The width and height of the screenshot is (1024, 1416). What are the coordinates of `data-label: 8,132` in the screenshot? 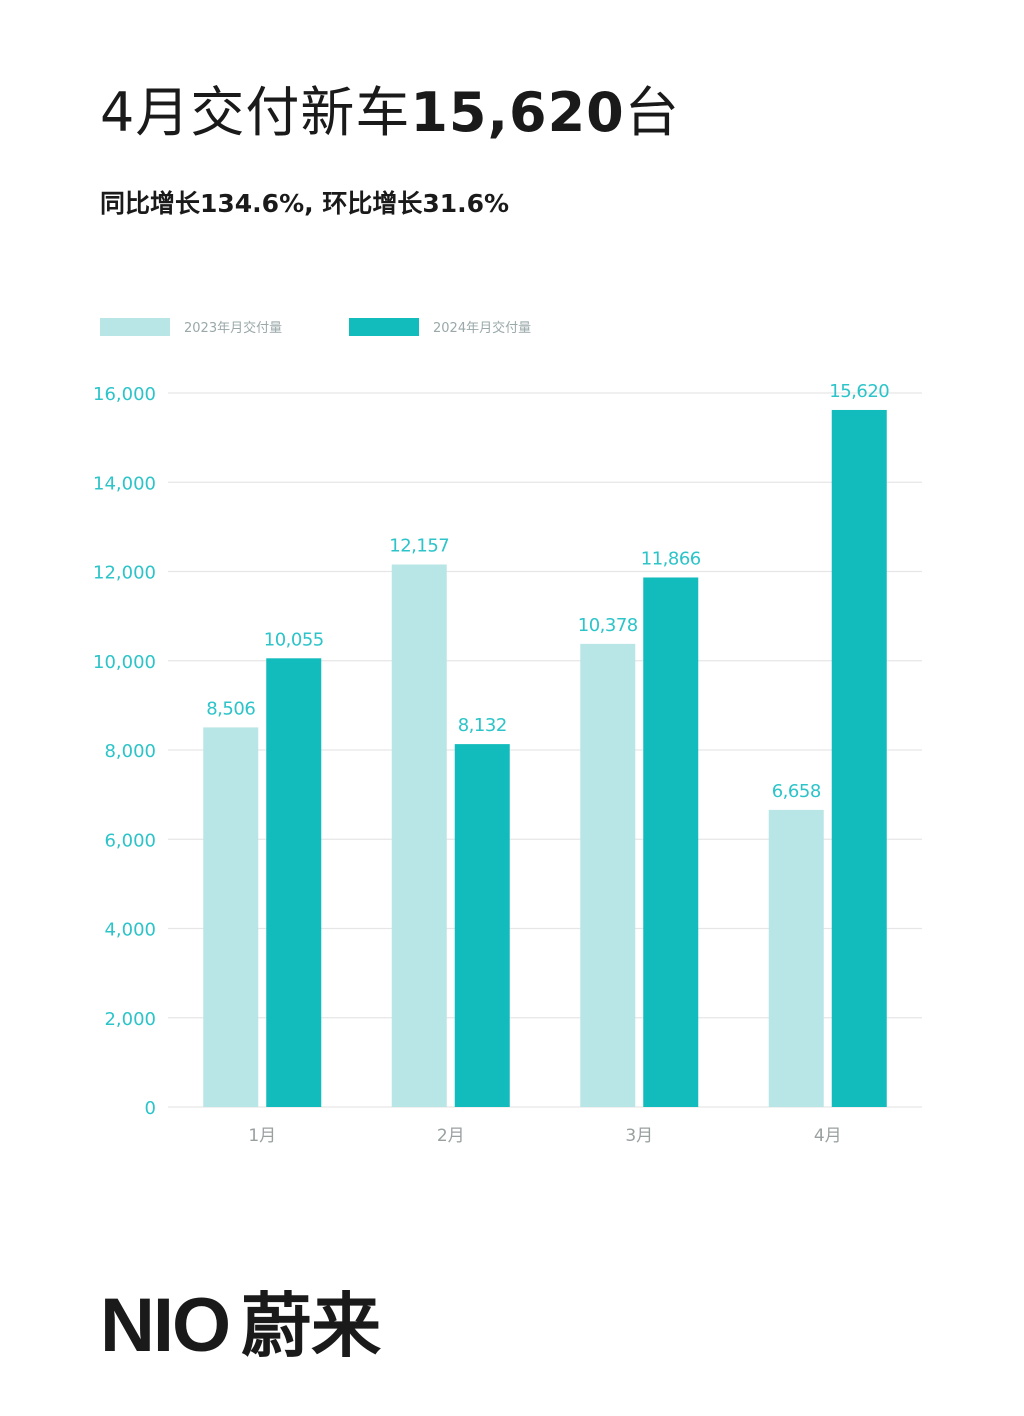 It's located at (482, 725).